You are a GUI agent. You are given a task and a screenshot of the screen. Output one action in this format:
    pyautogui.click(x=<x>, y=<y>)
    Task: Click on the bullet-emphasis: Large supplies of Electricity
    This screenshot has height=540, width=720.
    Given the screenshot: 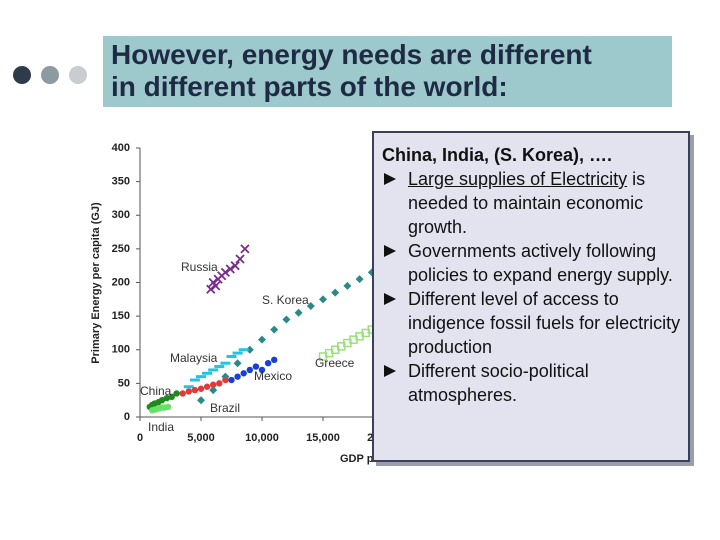 What is the action you would take?
    pyautogui.click(x=518, y=179)
    